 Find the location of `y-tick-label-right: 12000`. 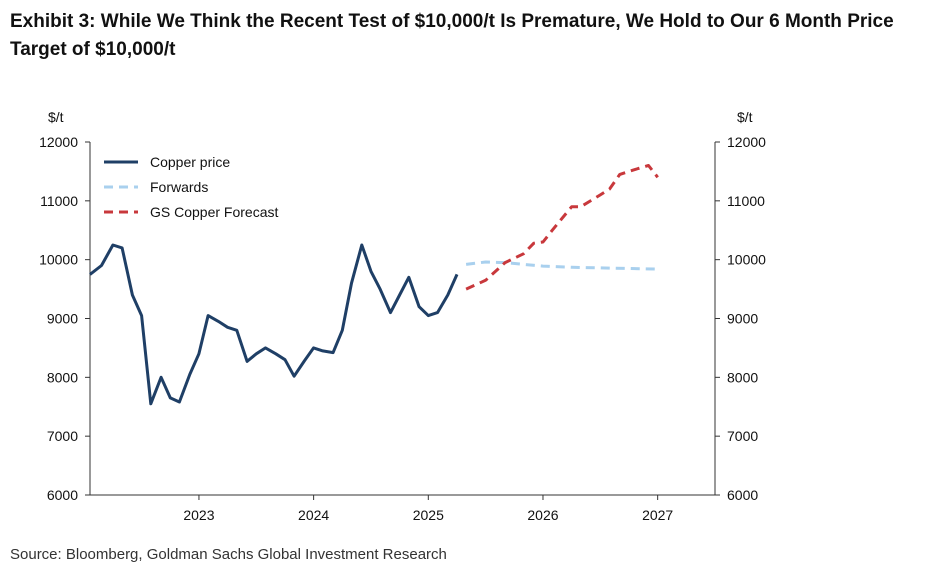

y-tick-label-right: 12000 is located at coordinates (746, 142).